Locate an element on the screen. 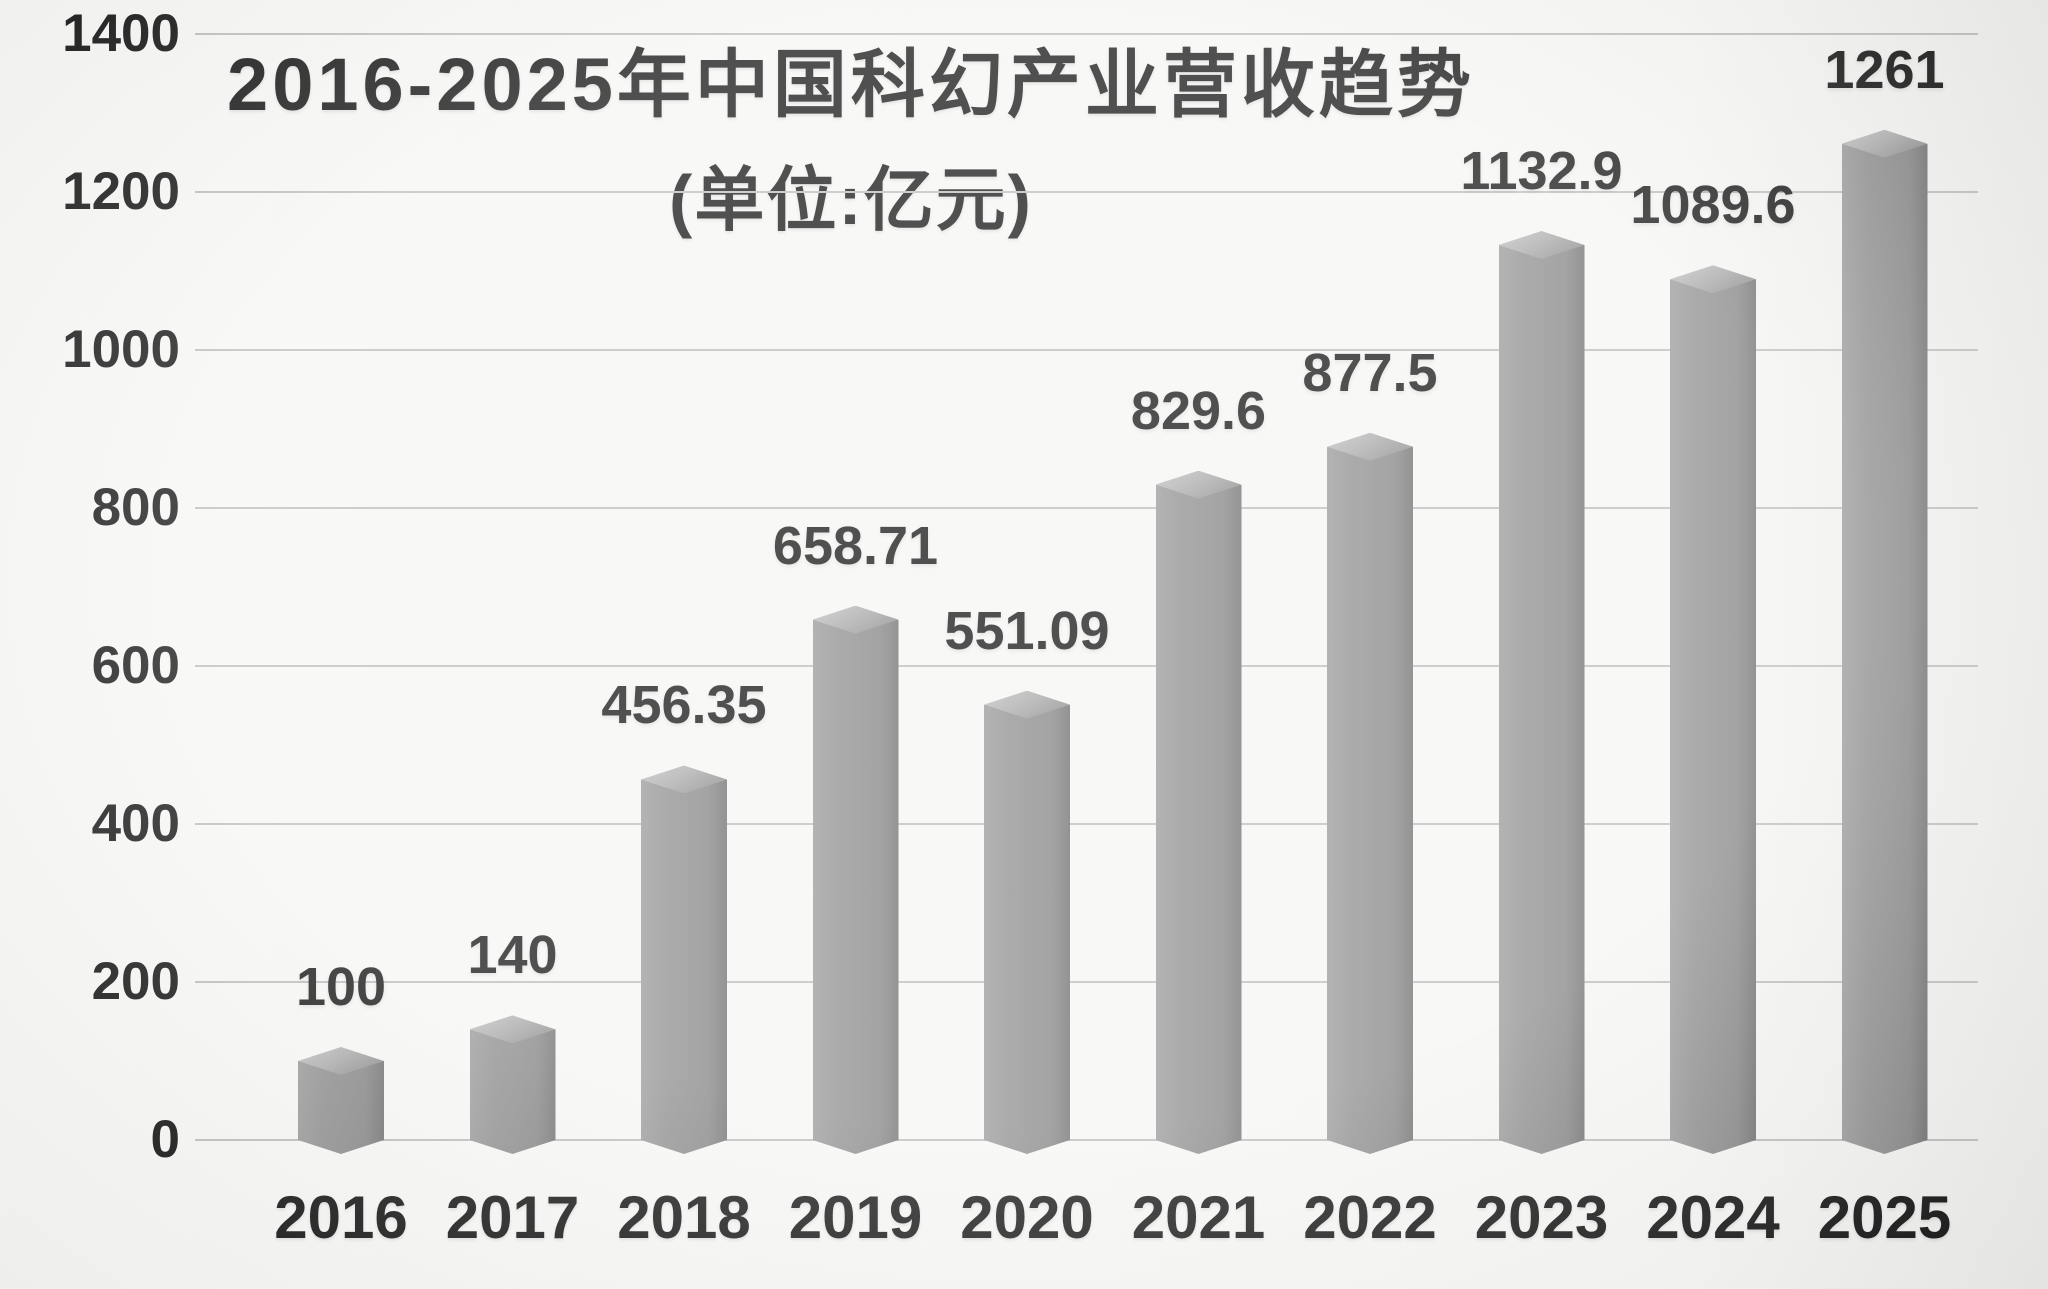  bar-value-label: 829.6 is located at coordinates (1198, 410).